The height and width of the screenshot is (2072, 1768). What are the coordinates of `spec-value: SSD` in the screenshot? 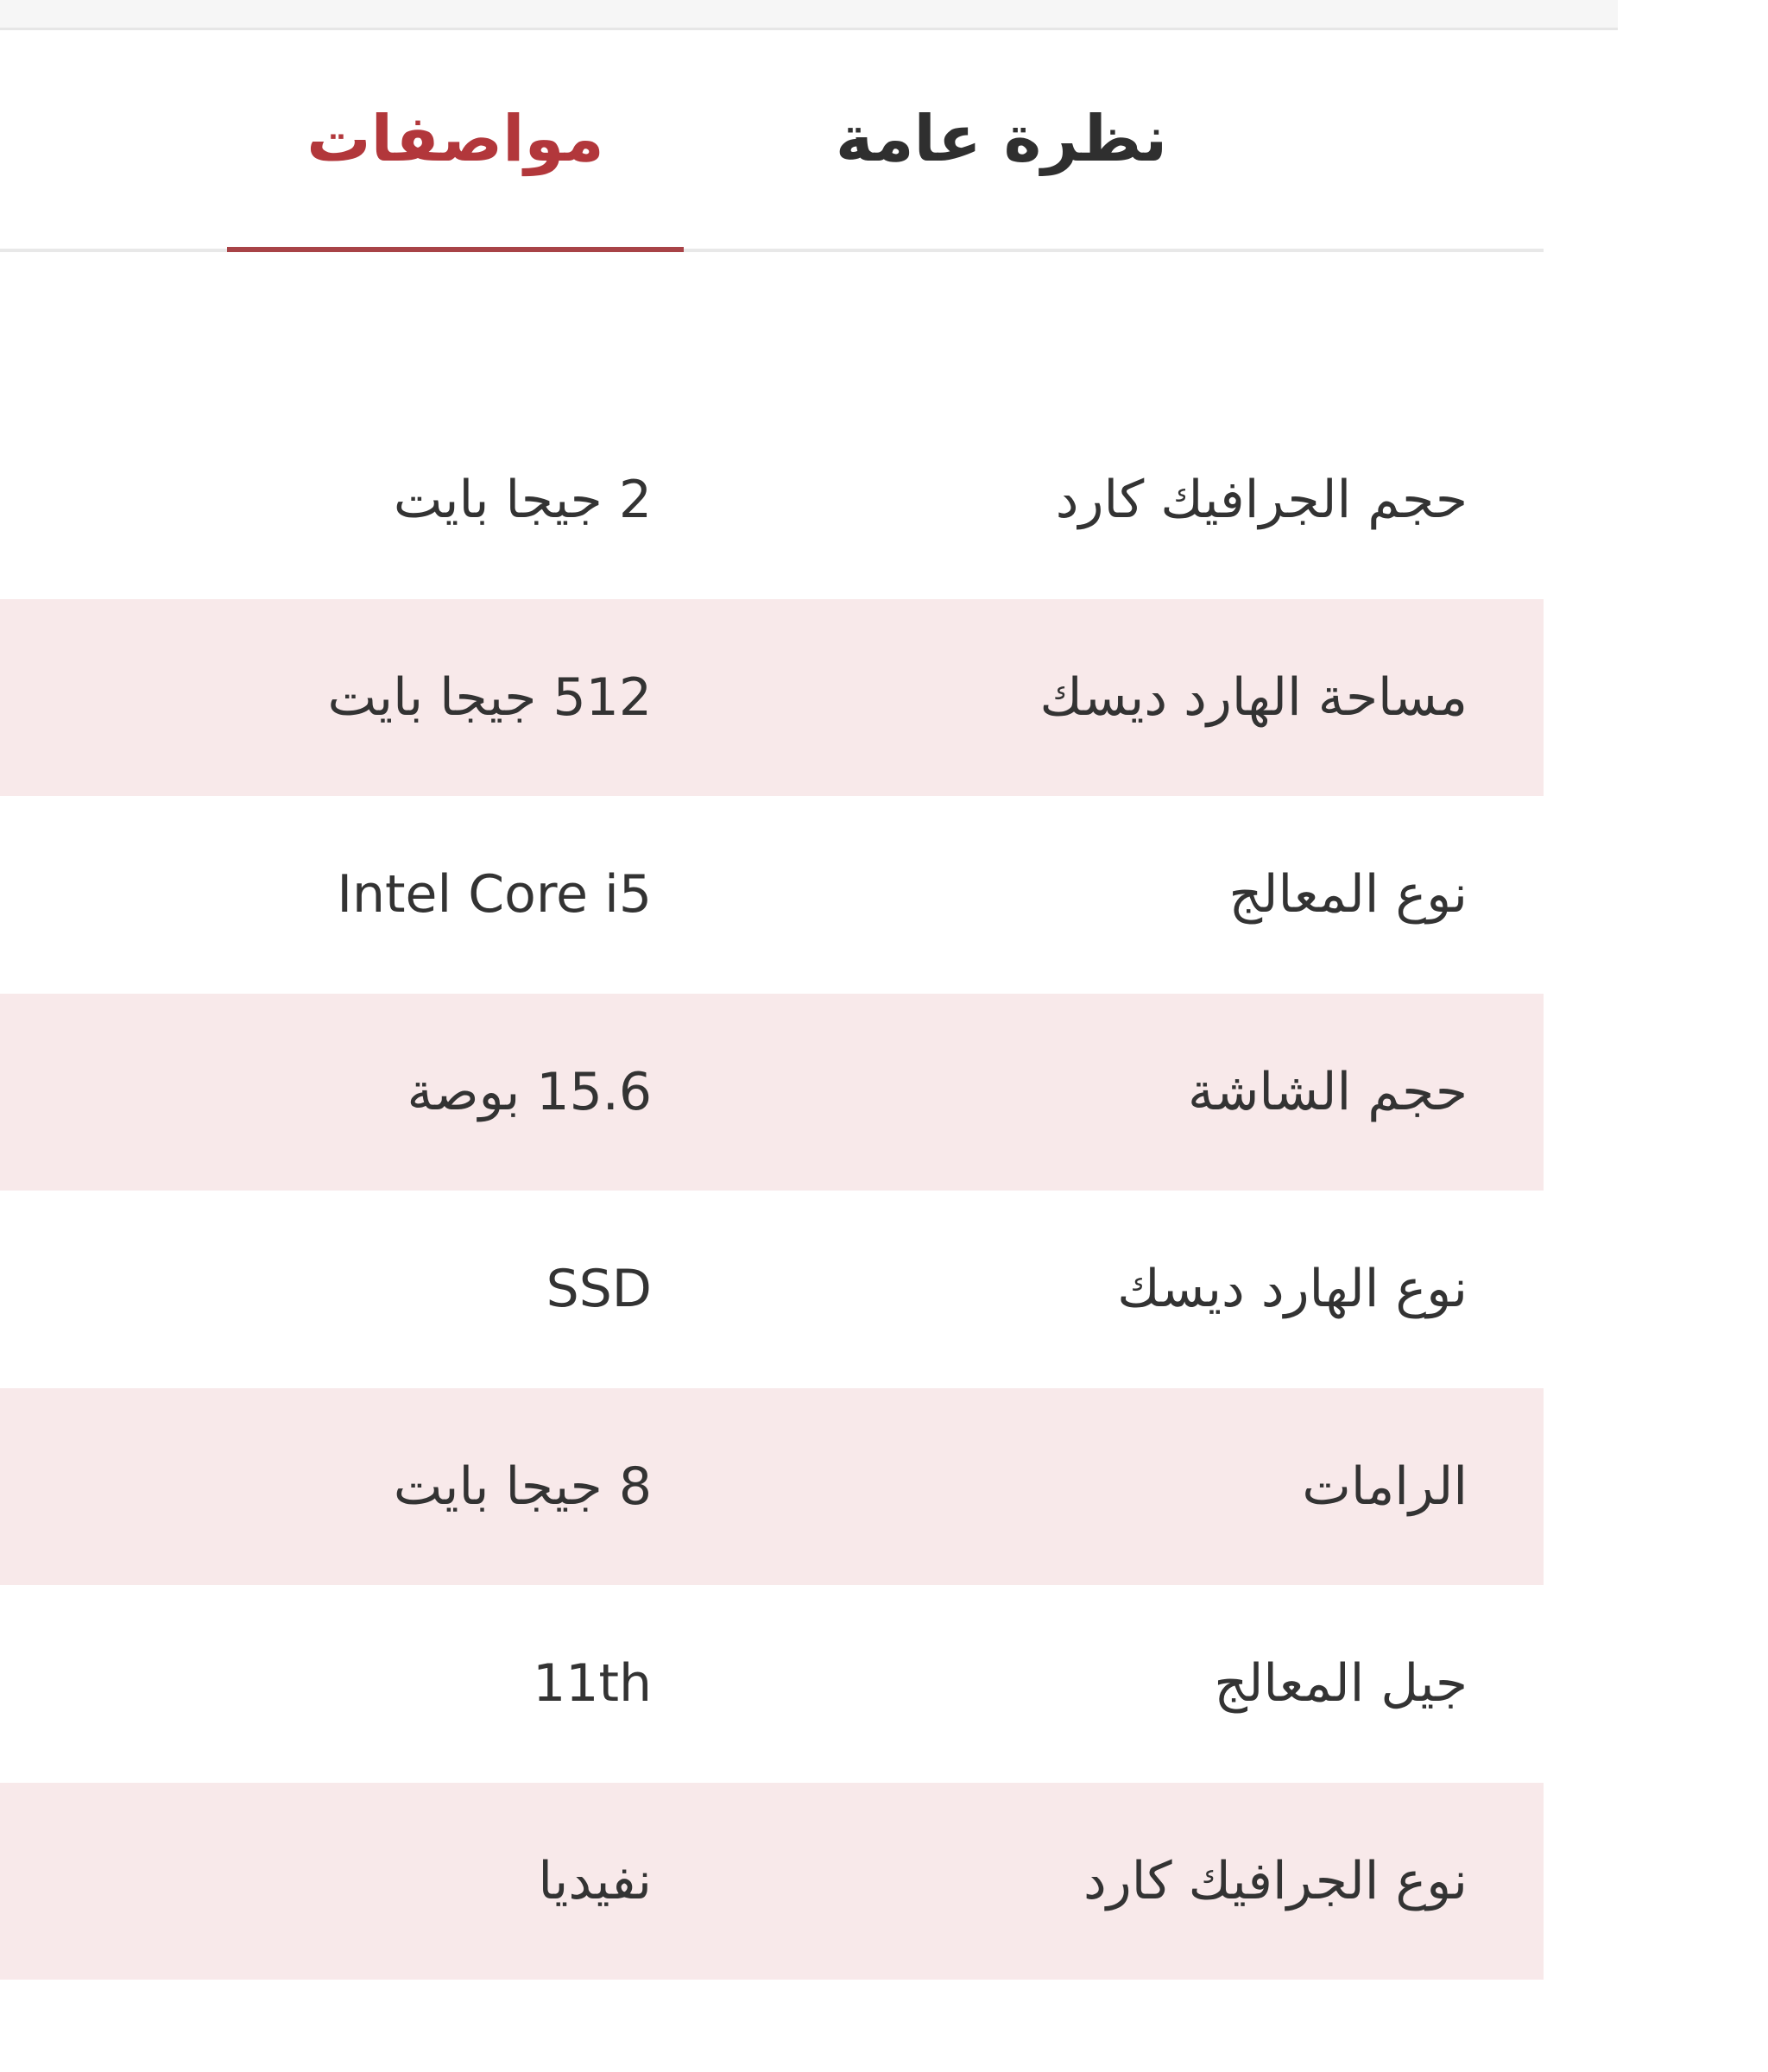 It's located at (599, 1289).